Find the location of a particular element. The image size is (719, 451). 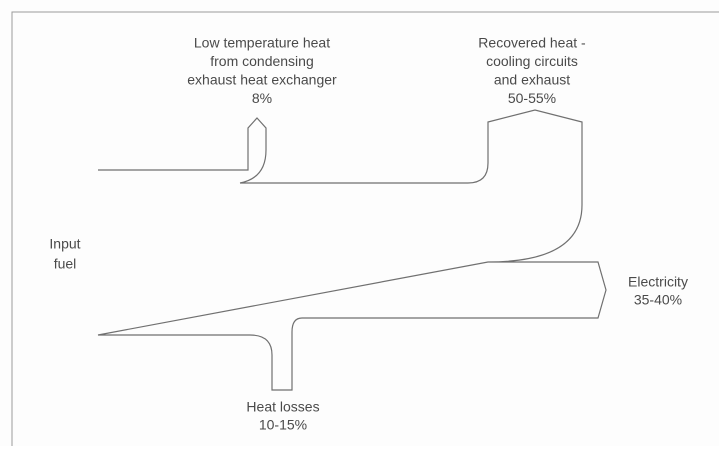

heat-losses-label: 10-15% is located at coordinates (283, 425).